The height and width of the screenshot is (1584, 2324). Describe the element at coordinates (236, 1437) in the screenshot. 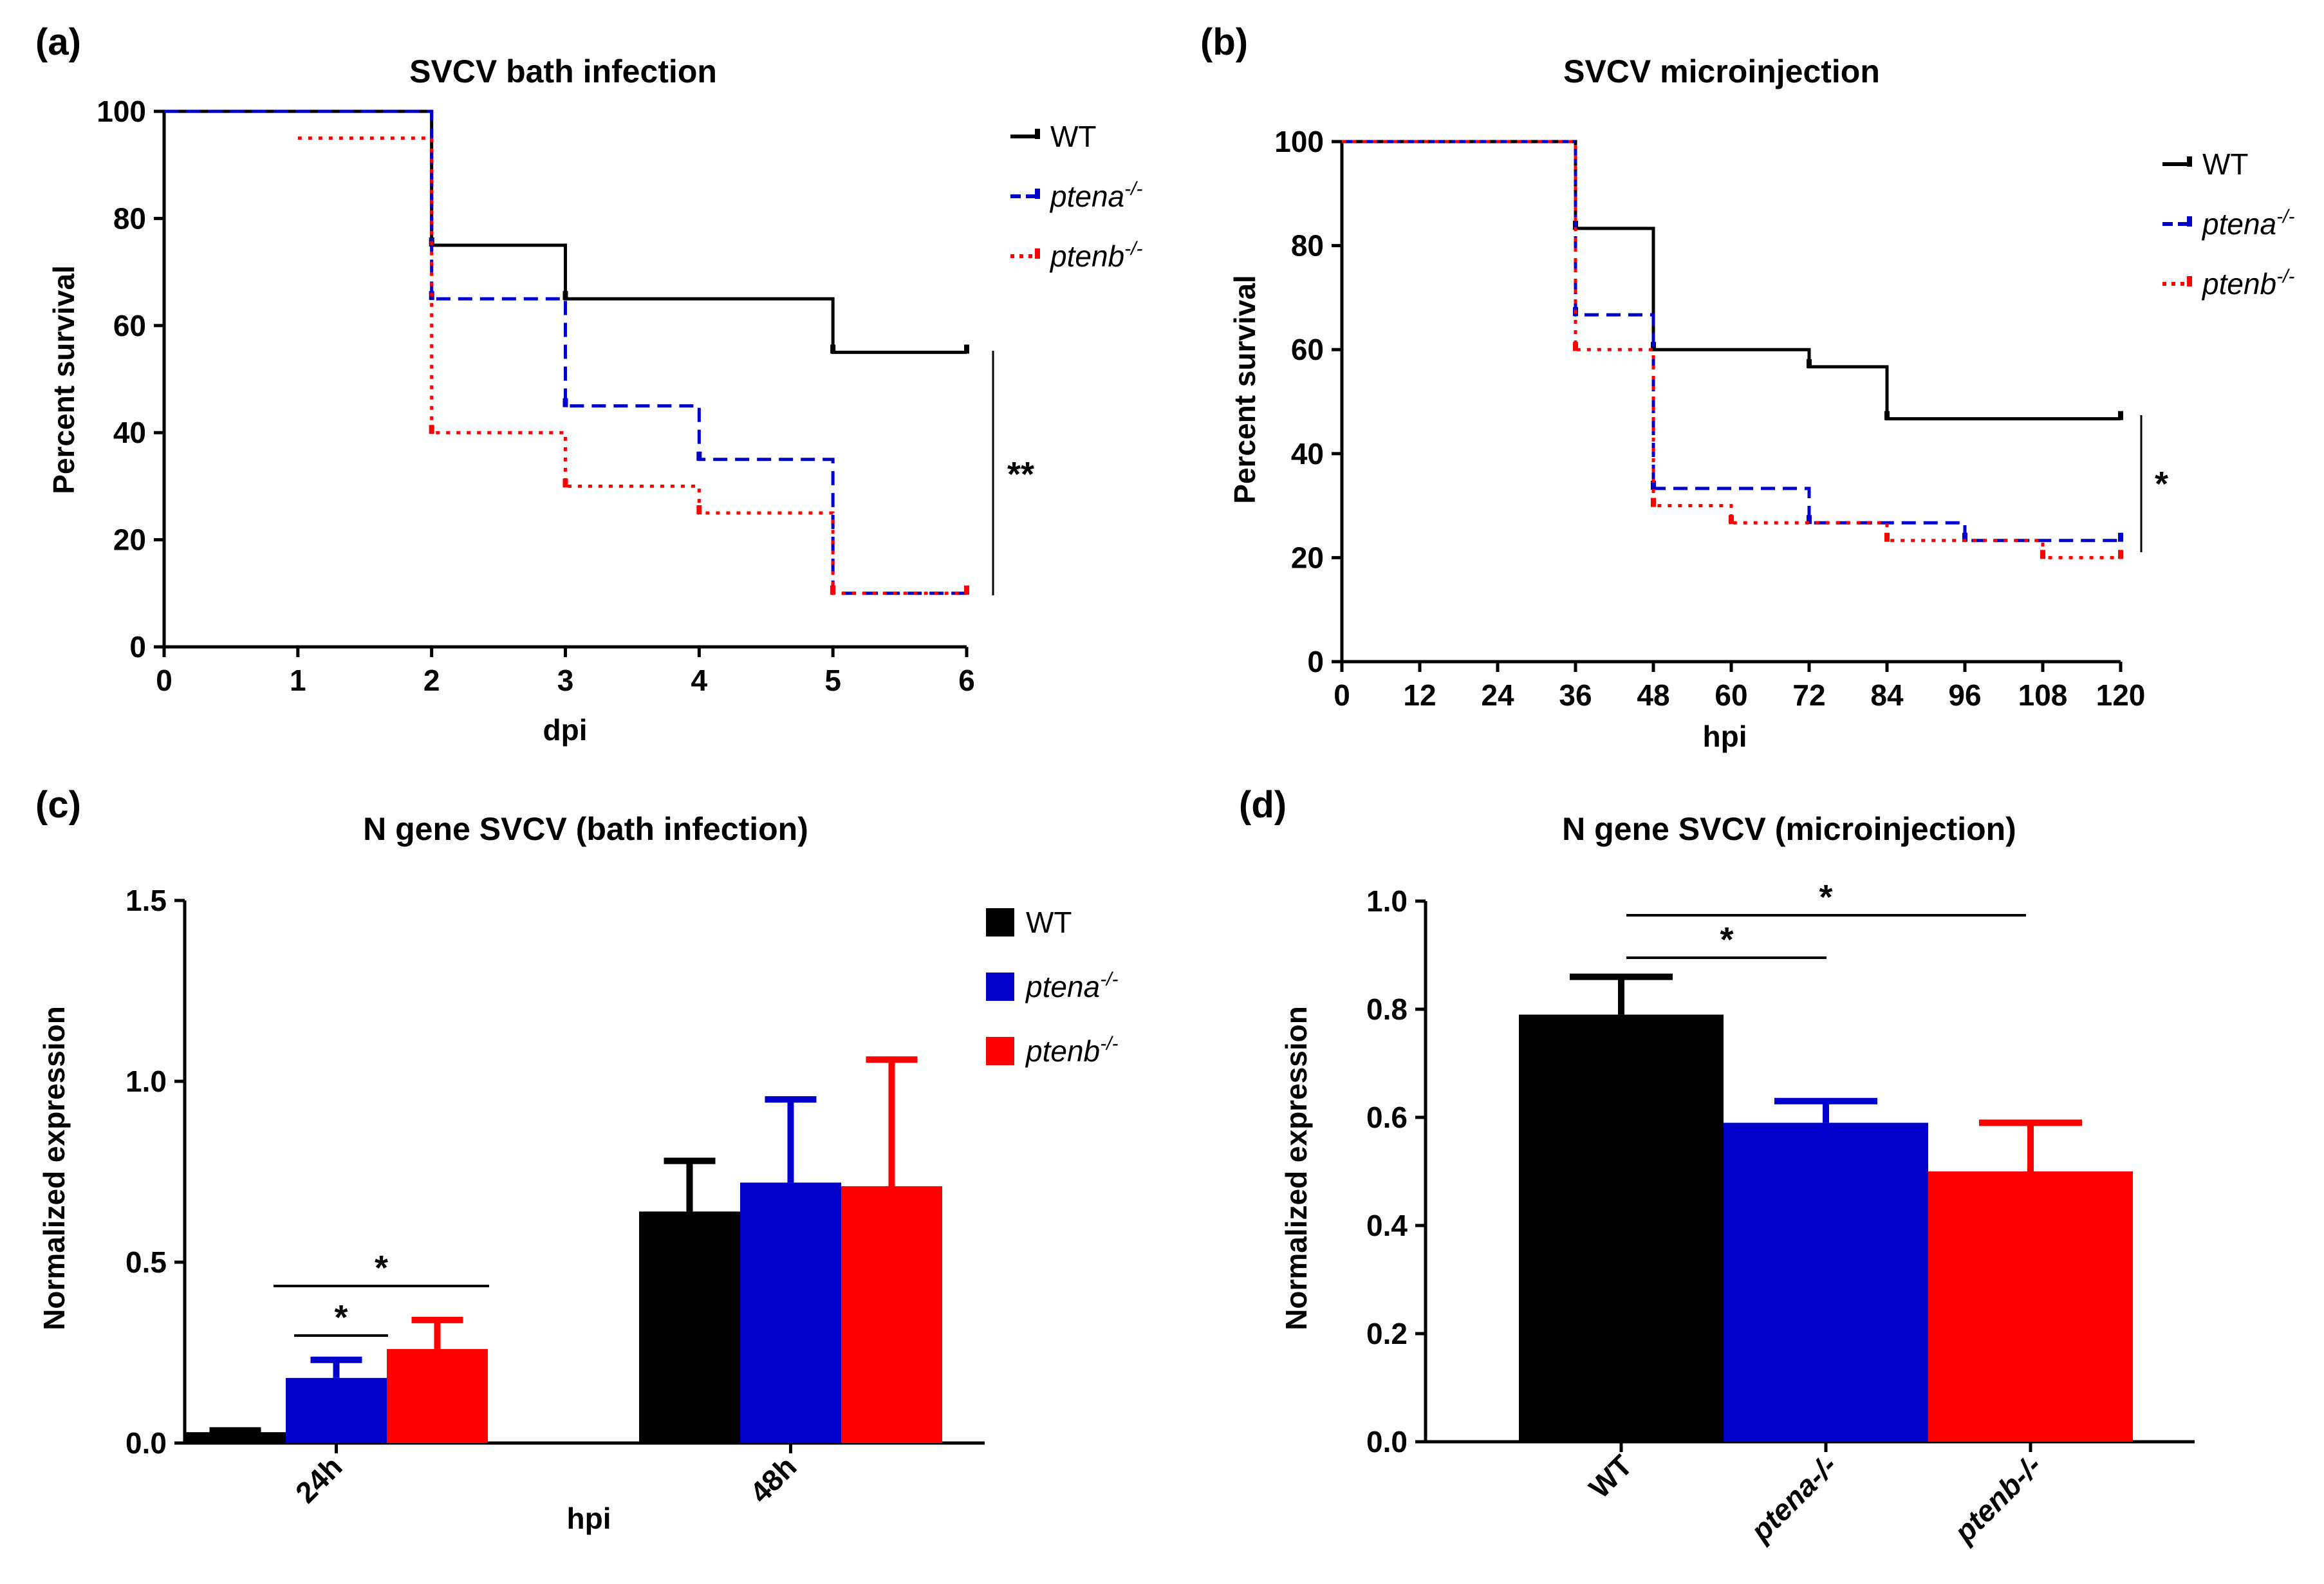

I see `bar-wt-24h` at that location.